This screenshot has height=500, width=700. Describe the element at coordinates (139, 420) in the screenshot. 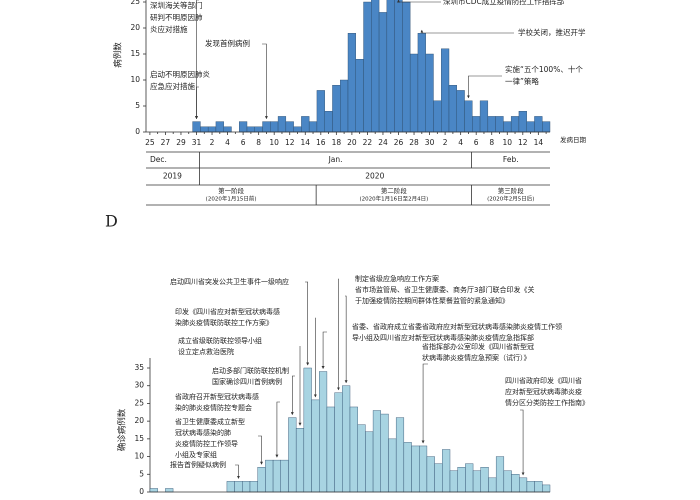

I see `y-tick-label: 20` at that location.